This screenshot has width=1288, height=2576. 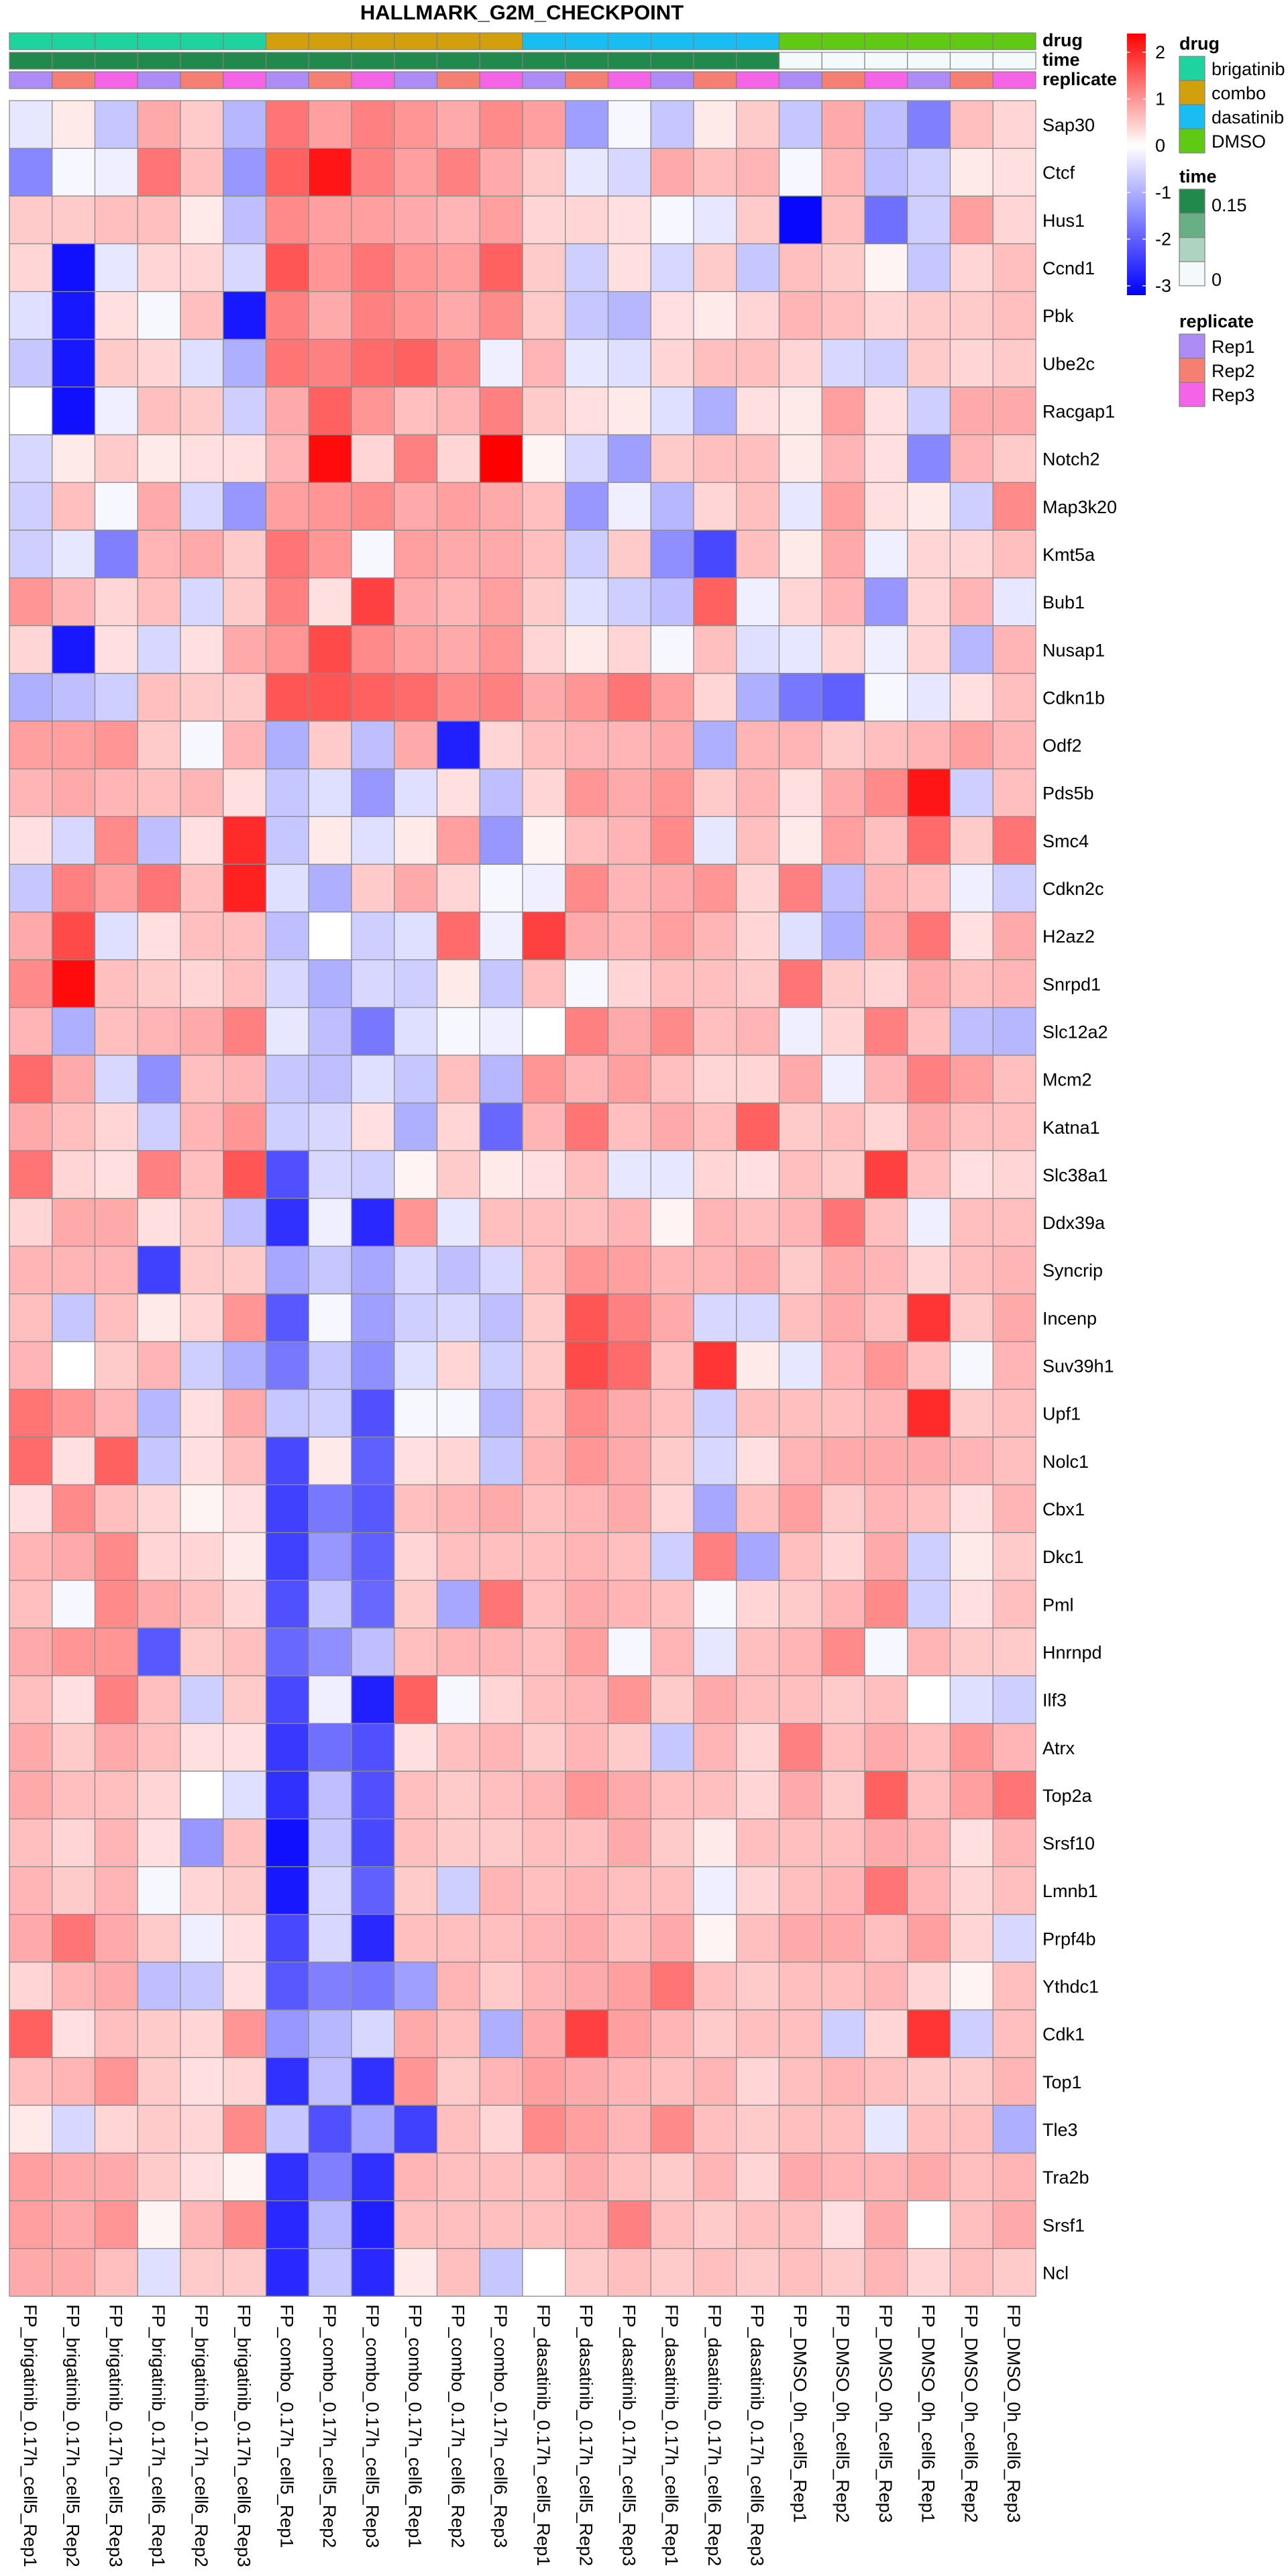 What do you see at coordinates (1079, 79) in the screenshot?
I see `annotation-label-replicate: replicate` at bounding box center [1079, 79].